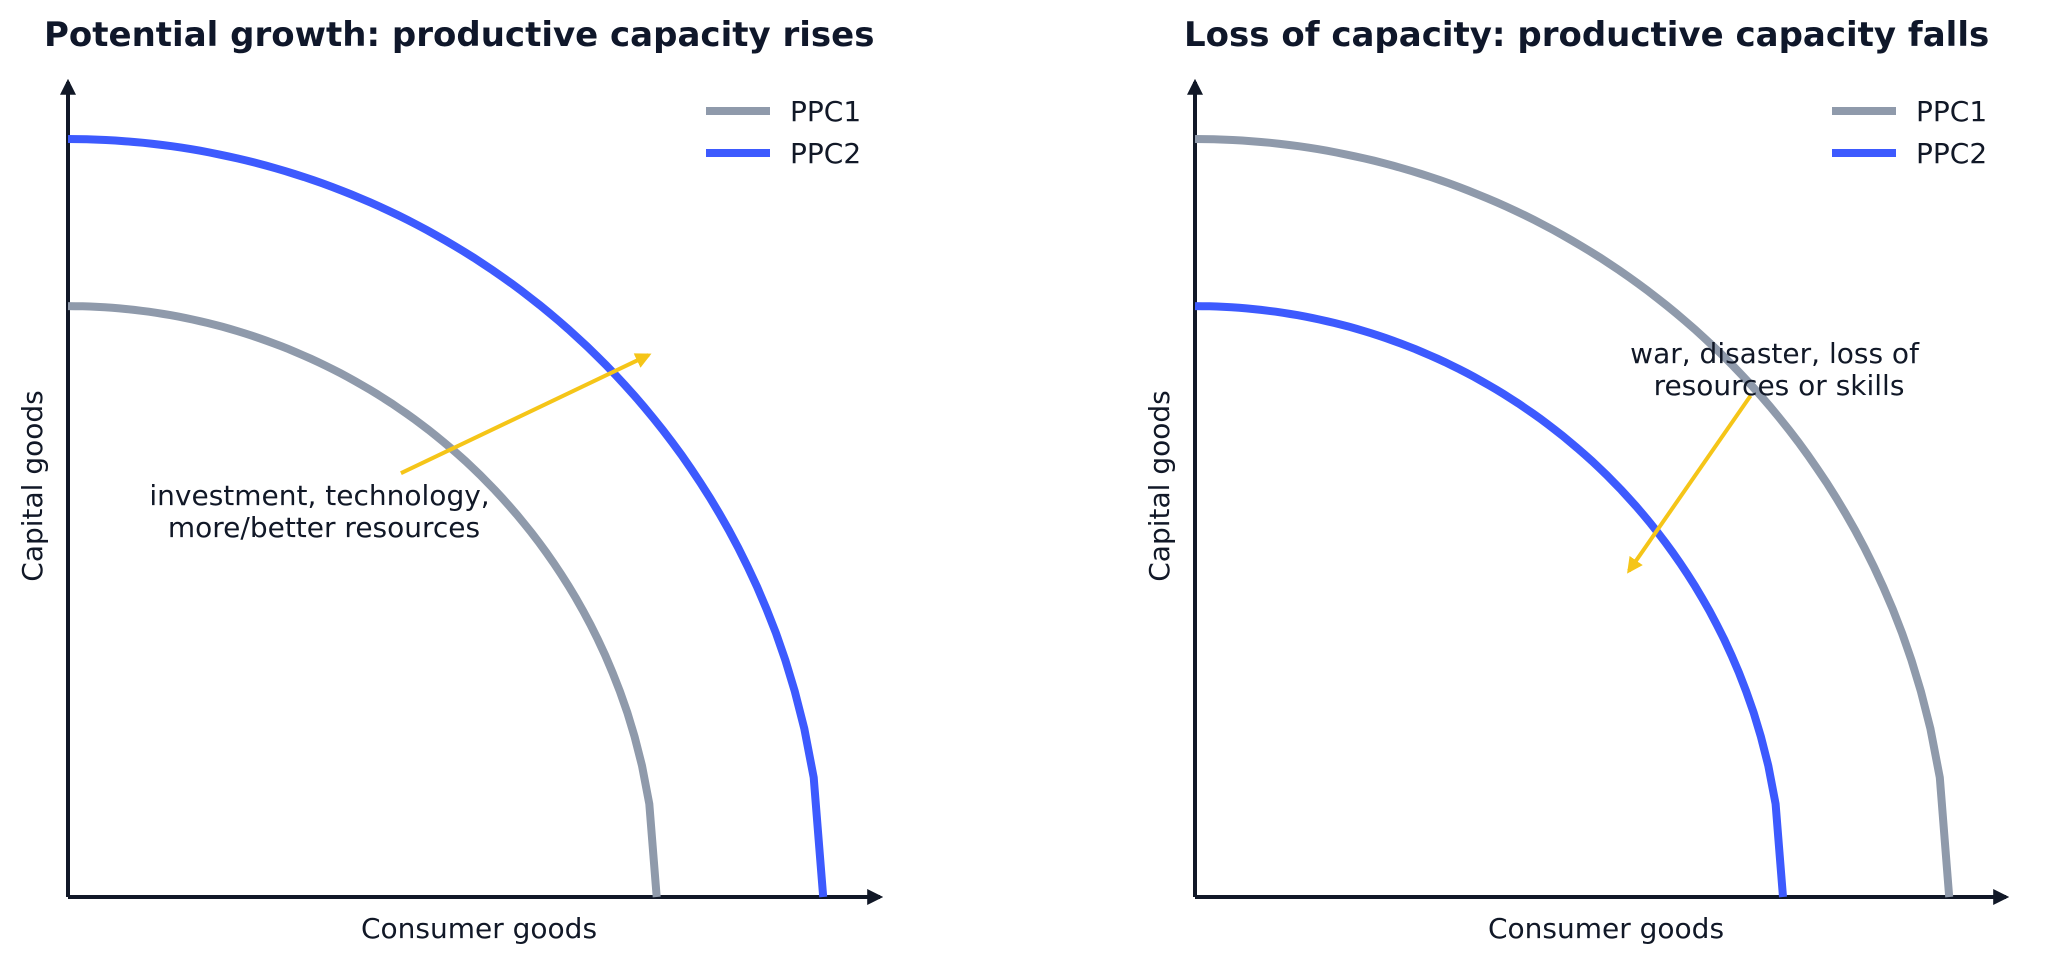 This screenshot has width=2048, height=964. Describe the element at coordinates (526, 414) in the screenshot. I see `annotation-arrow-left` at that location.